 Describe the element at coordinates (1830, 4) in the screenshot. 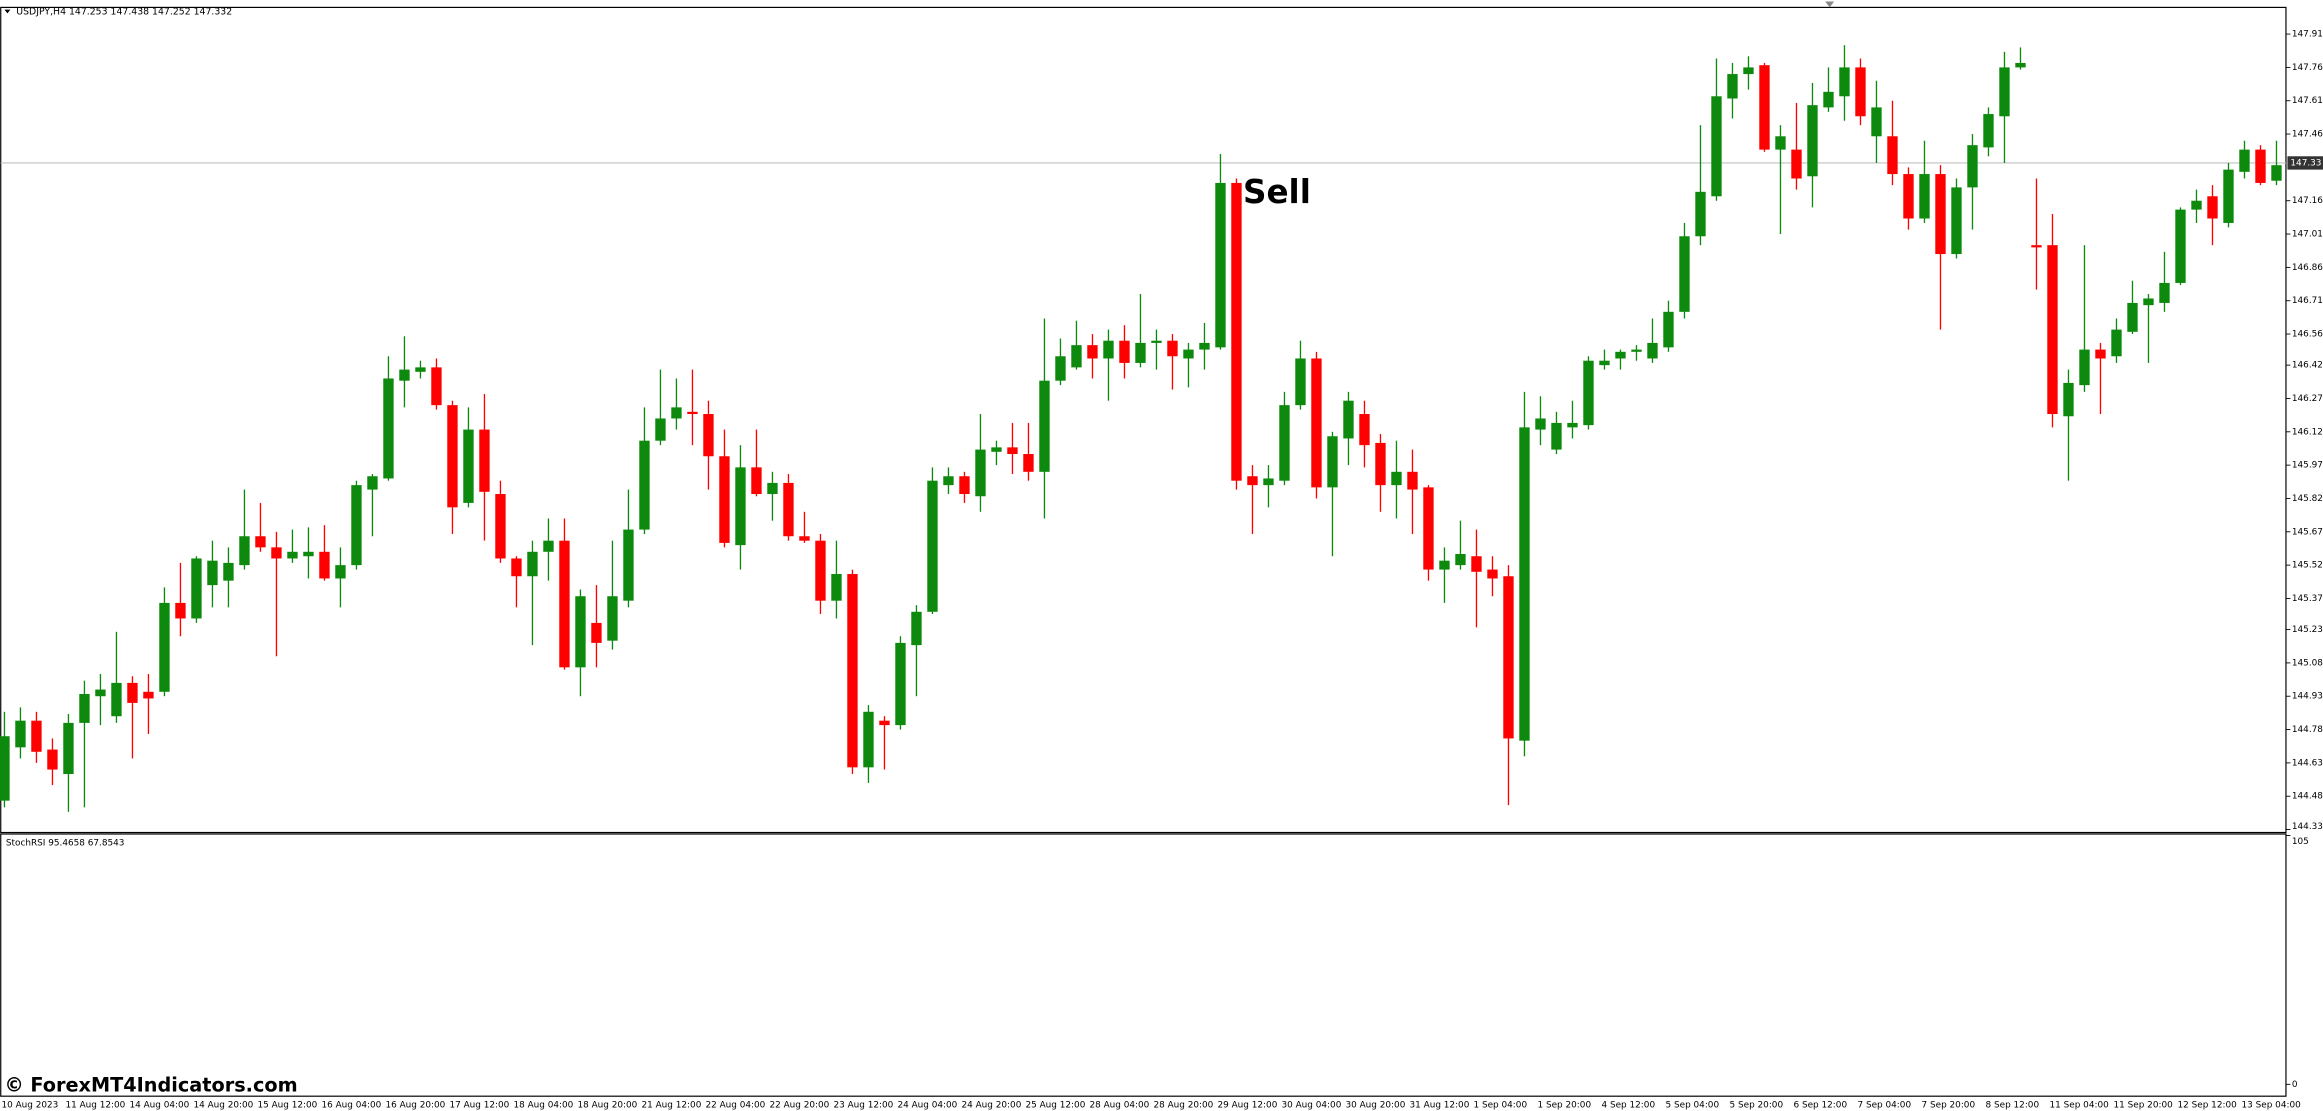

I see `chart-shift-marker` at that location.